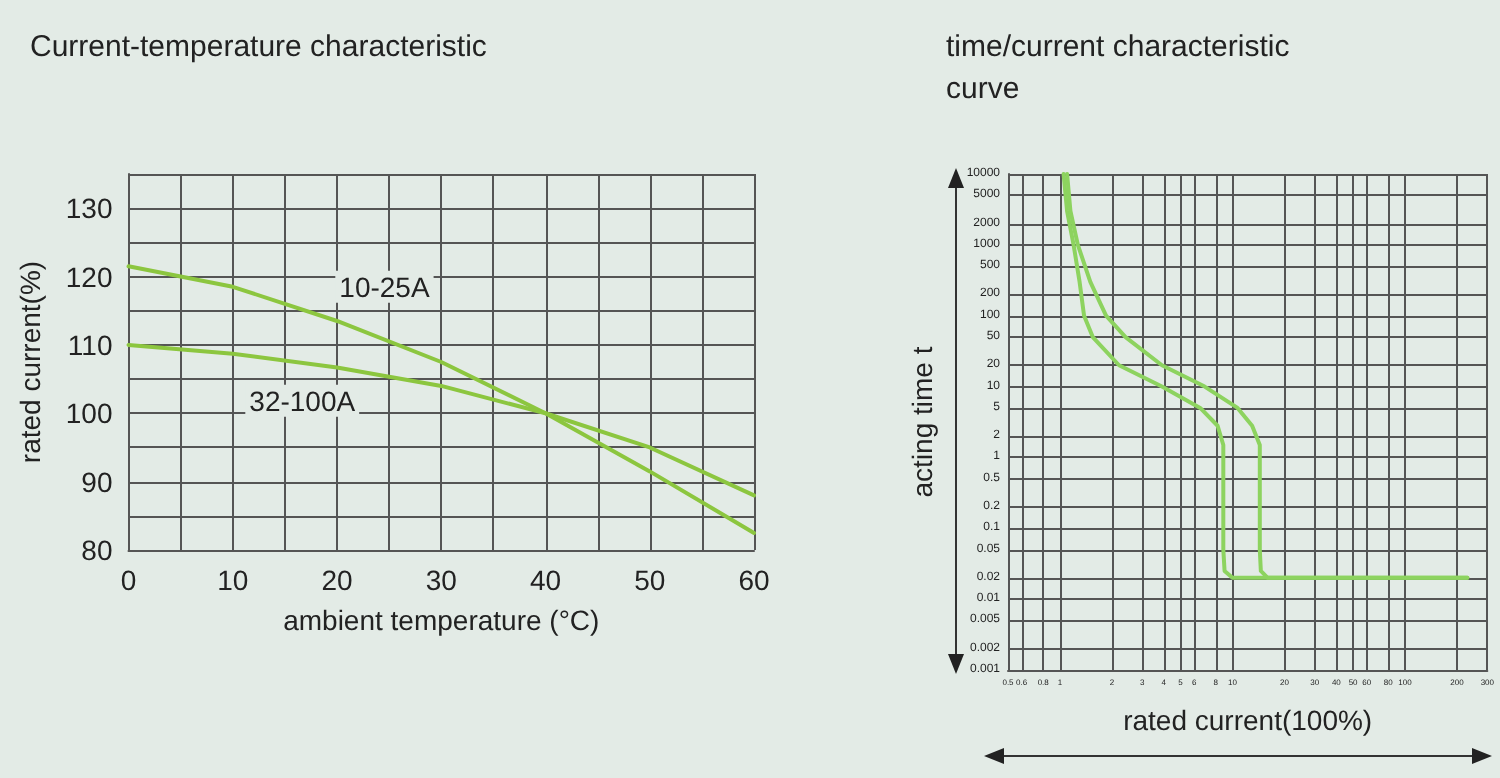  I want to click on x-axis-title: ambient temperature (°C), so click(441, 620).